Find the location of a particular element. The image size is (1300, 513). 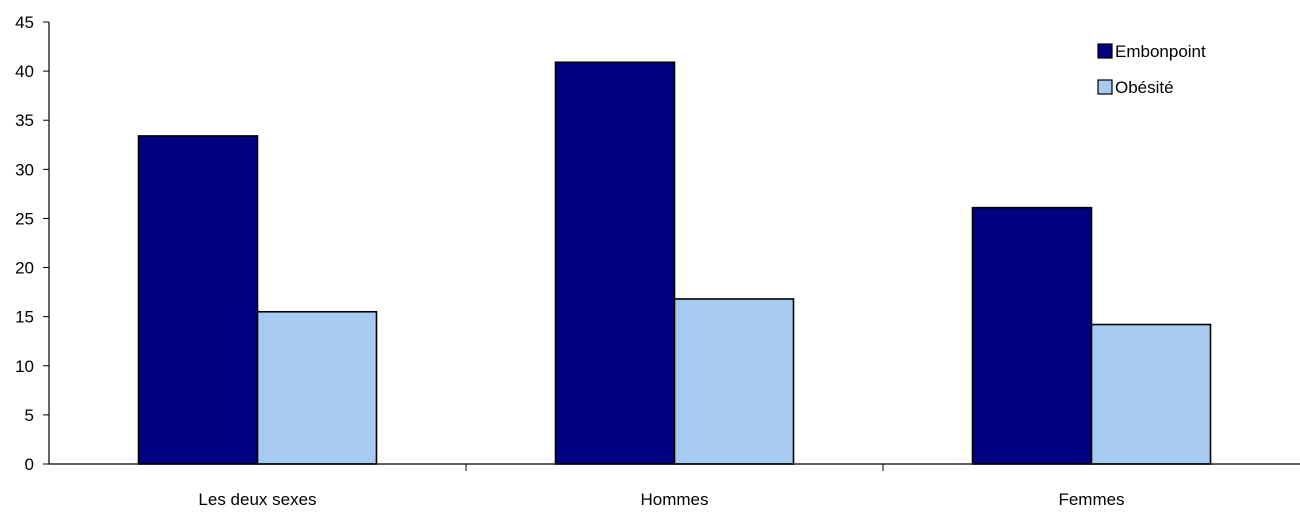

y-tick-label: 5 is located at coordinates (29, 415).